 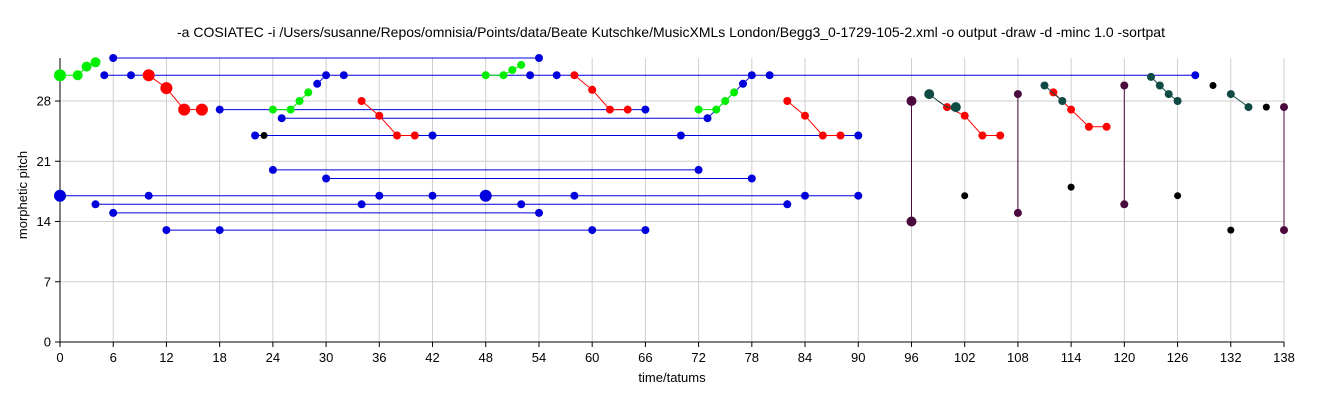 What do you see at coordinates (911, 357) in the screenshot?
I see `x-tick-label: 96` at bounding box center [911, 357].